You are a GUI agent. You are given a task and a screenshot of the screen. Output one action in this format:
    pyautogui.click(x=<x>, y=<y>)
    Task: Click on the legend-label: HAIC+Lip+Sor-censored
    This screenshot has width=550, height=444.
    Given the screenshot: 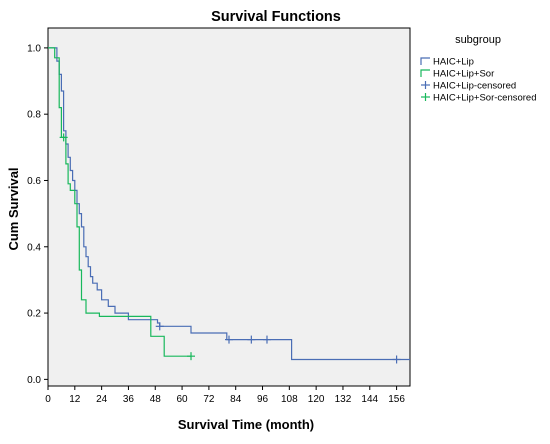 What is the action you would take?
    pyautogui.click(x=485, y=98)
    